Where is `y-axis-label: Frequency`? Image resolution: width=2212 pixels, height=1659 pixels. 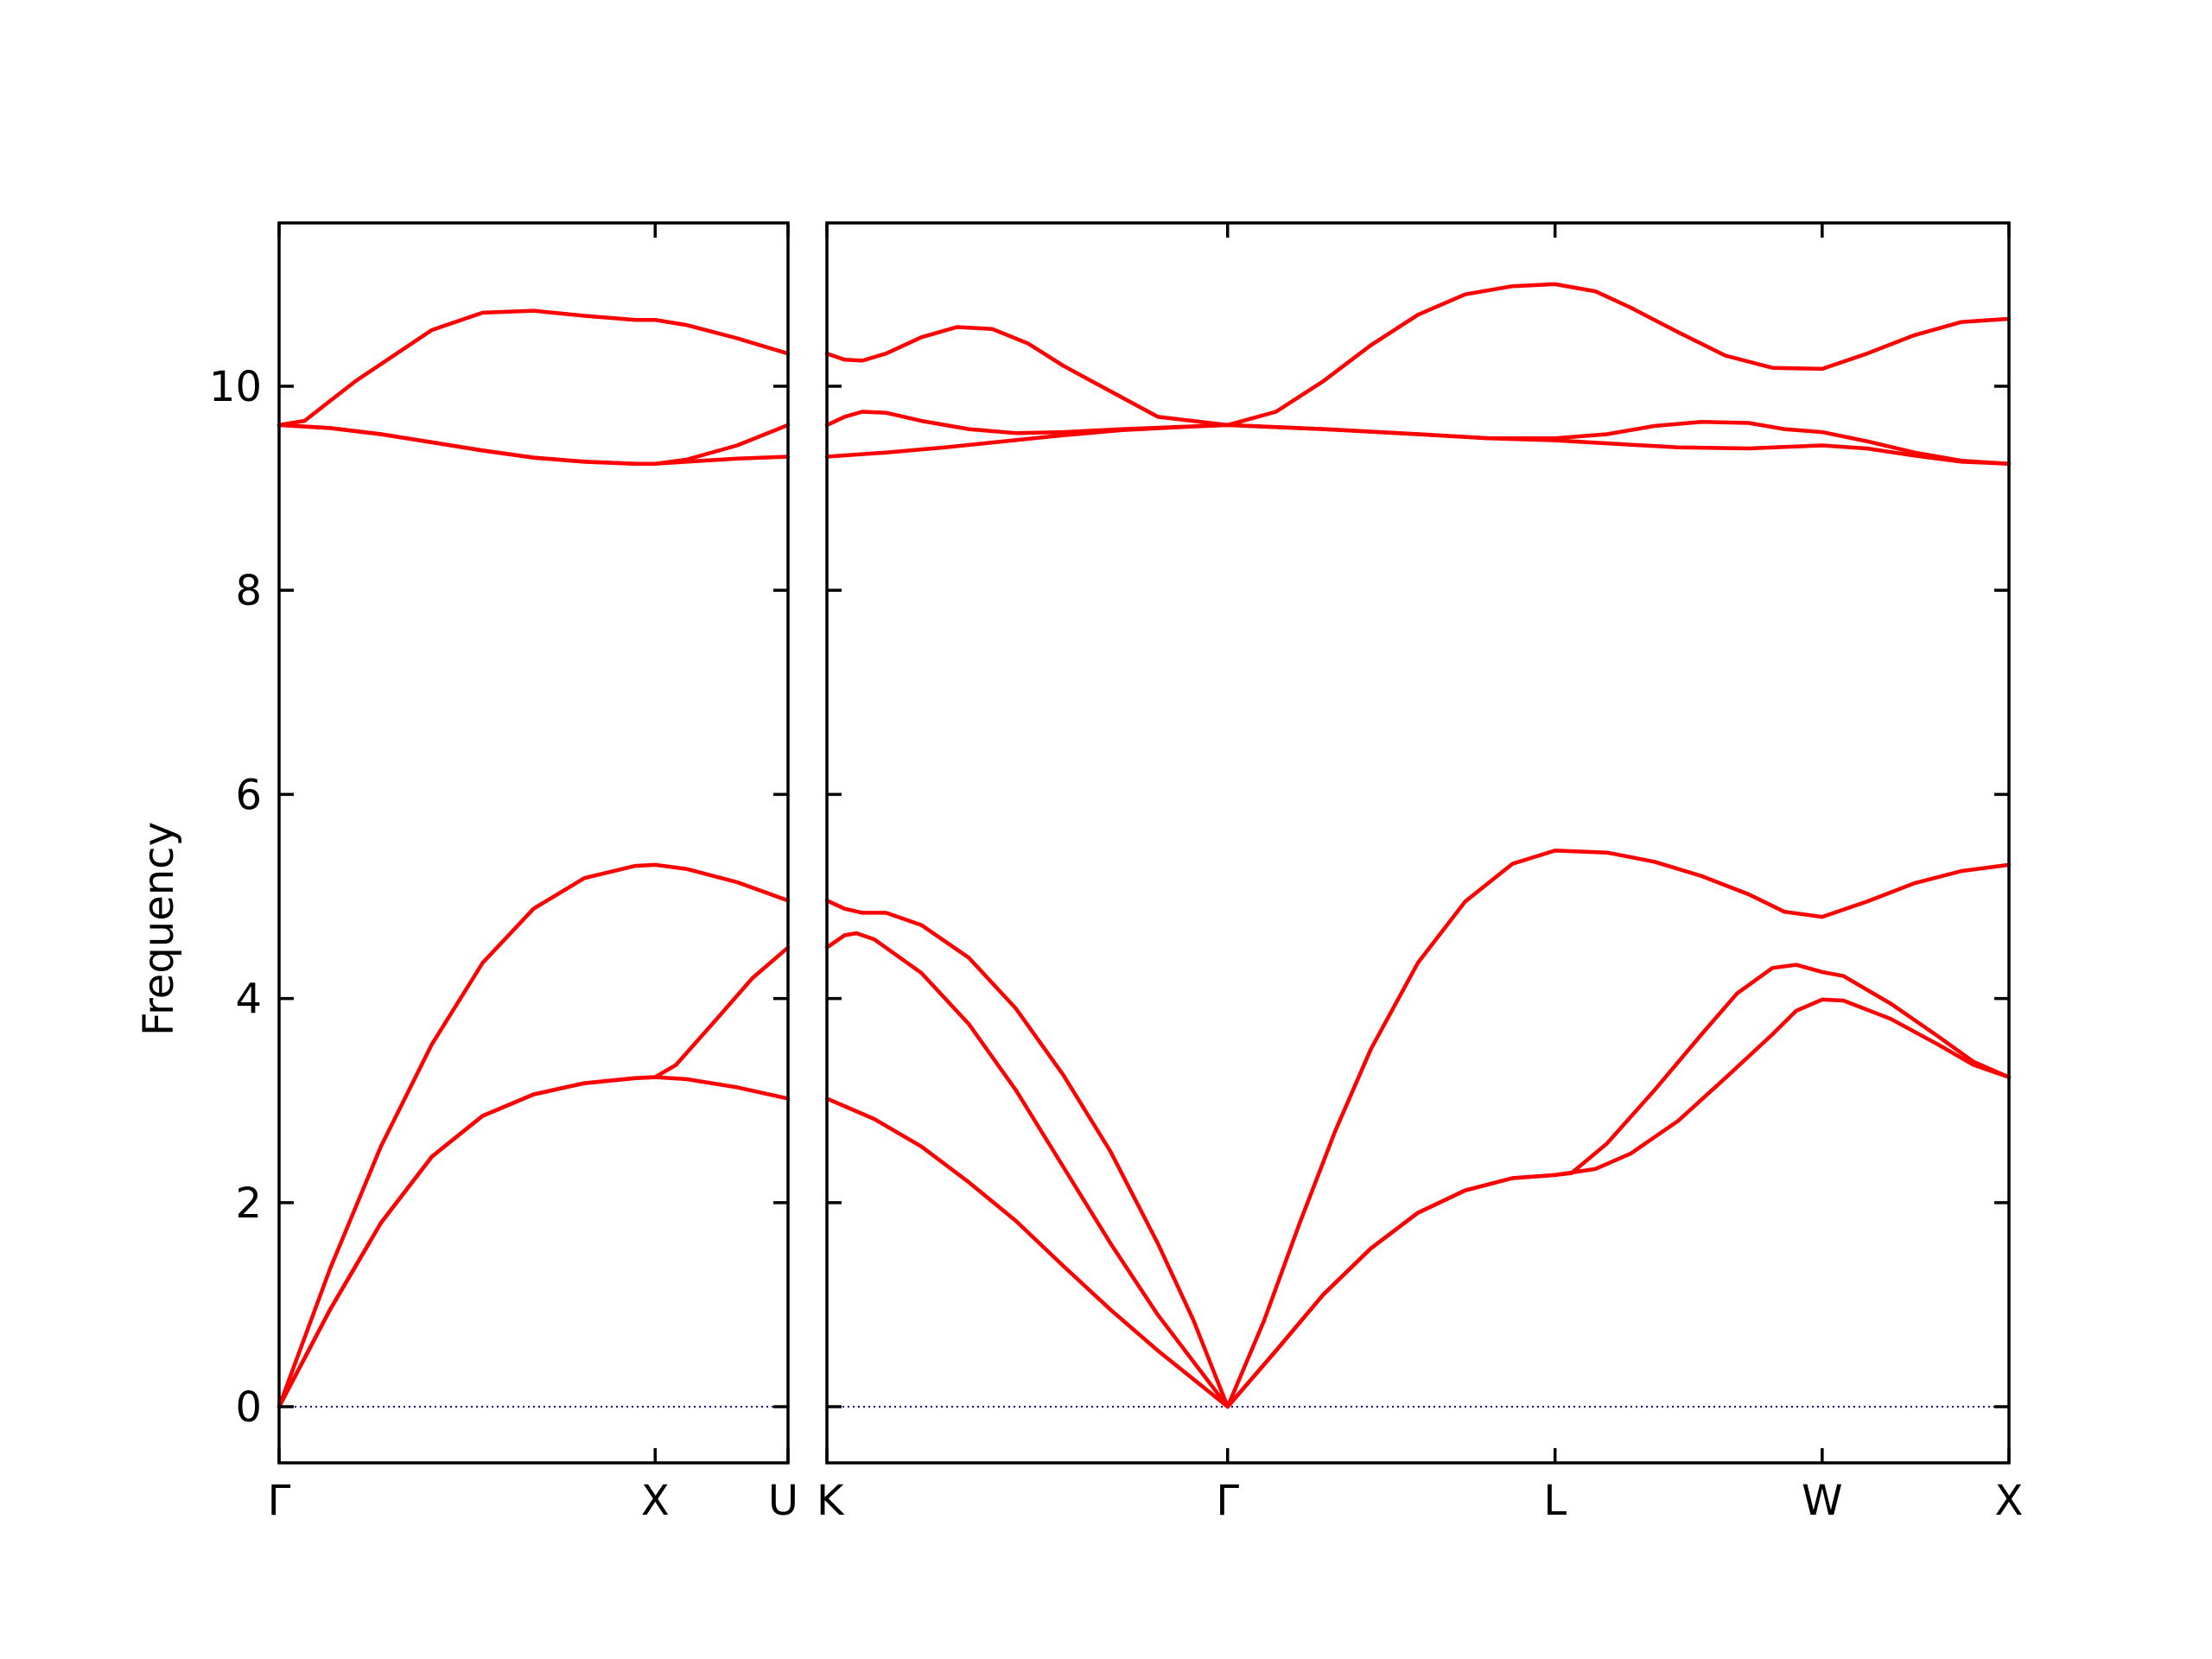 y-axis-label: Frequency is located at coordinates (159, 929).